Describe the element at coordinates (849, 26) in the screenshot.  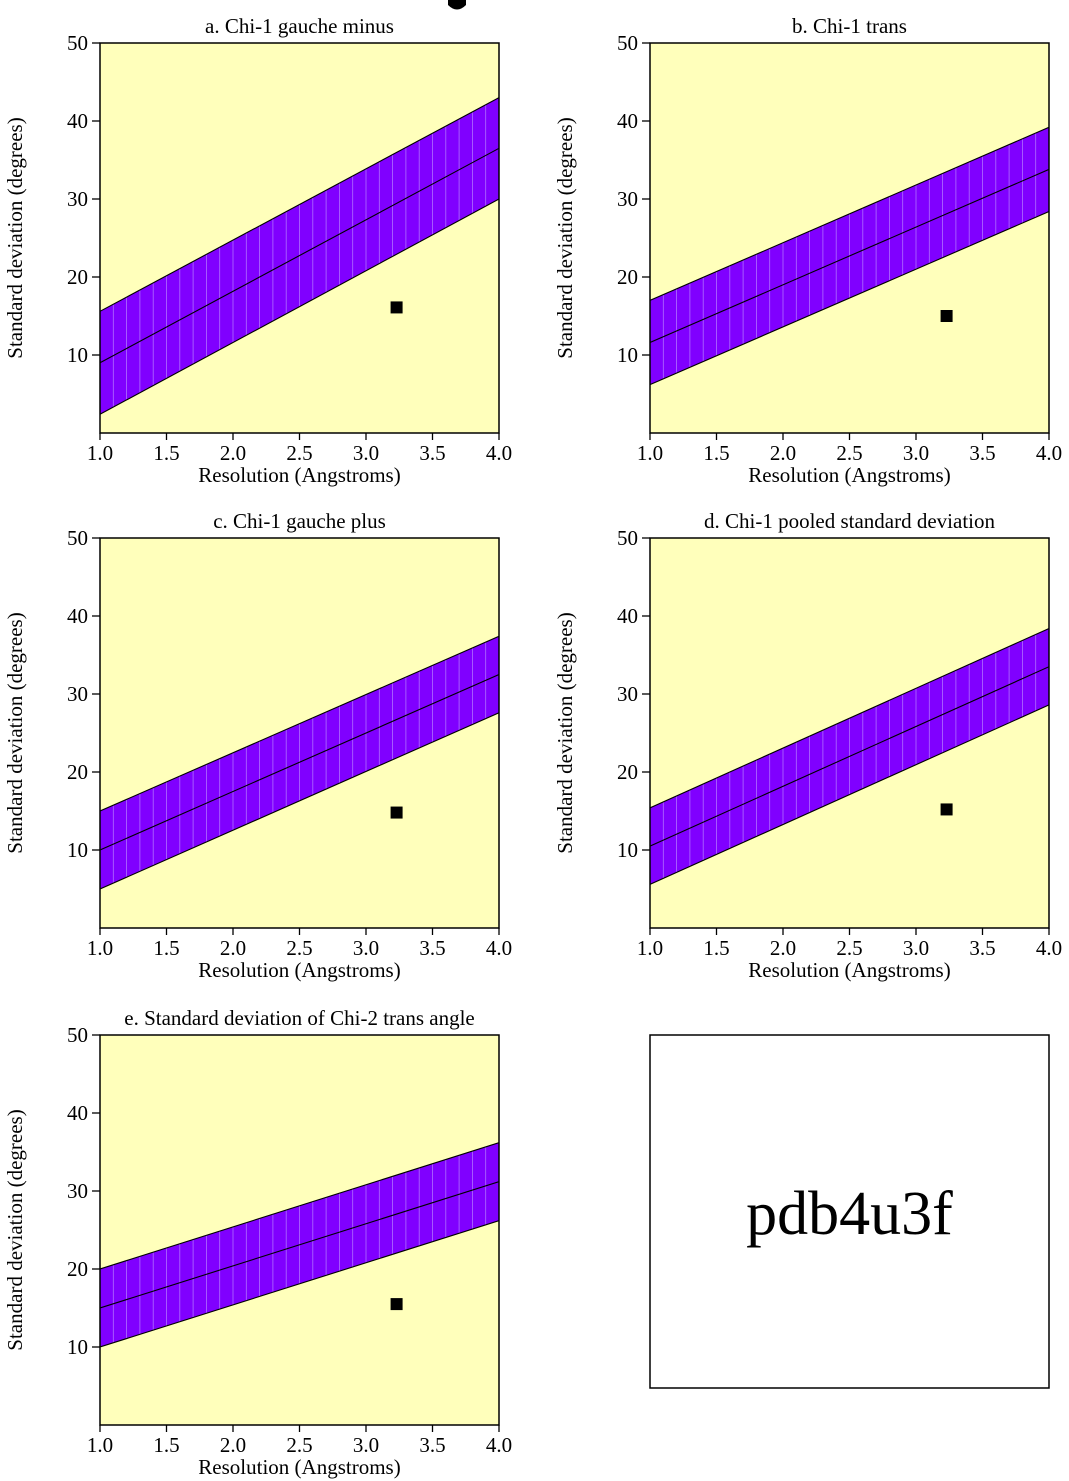
I see `panel-title: b. Chi-1 trans` at that location.